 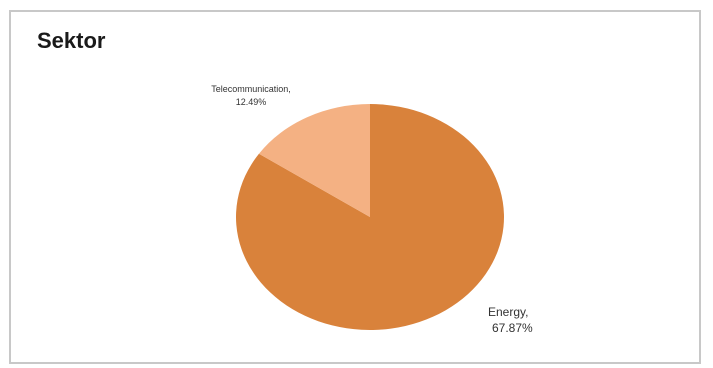 I want to click on slice-pct-energy: 67.87%, so click(x=512, y=328).